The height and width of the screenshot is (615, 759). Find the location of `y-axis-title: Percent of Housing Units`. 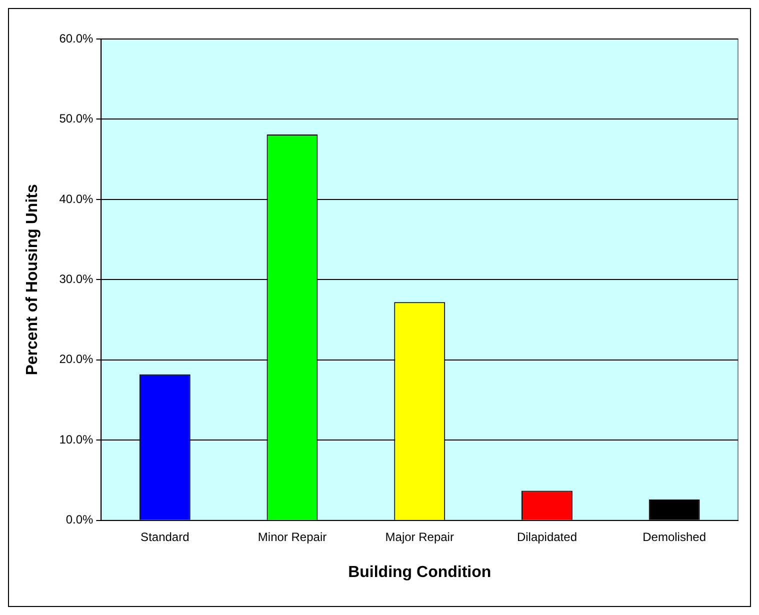

y-axis-title: Percent of Housing Units is located at coordinates (33, 280).